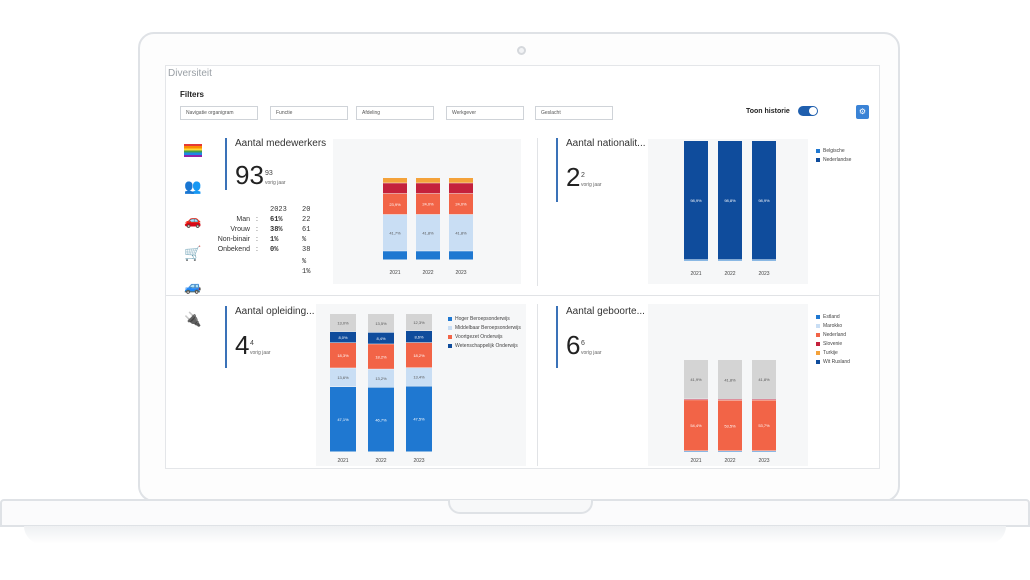 The width and height of the screenshot is (1030, 580). I want to click on kpi-prev-value: 6, so click(583, 343).